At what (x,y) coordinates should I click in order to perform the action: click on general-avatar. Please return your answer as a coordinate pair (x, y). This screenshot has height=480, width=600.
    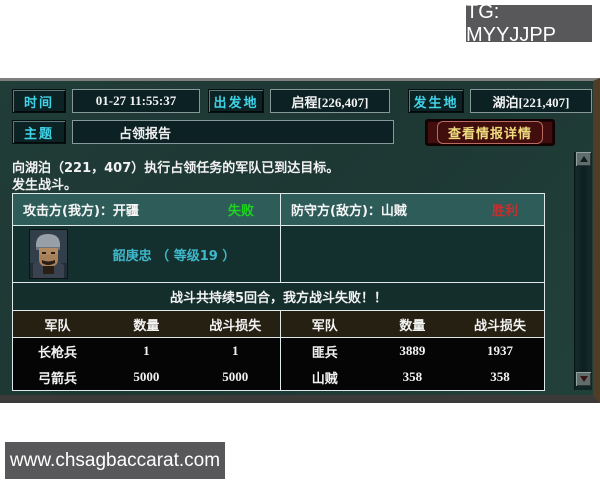
    Looking at the image, I should click on (48, 254).